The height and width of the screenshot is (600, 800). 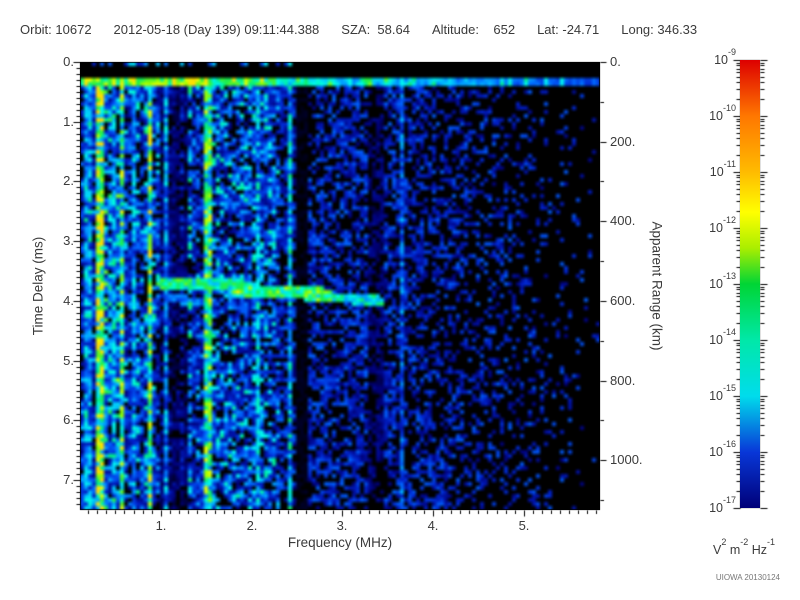 What do you see at coordinates (68, 300) in the screenshot?
I see `y-tick-label: 4.` at bounding box center [68, 300].